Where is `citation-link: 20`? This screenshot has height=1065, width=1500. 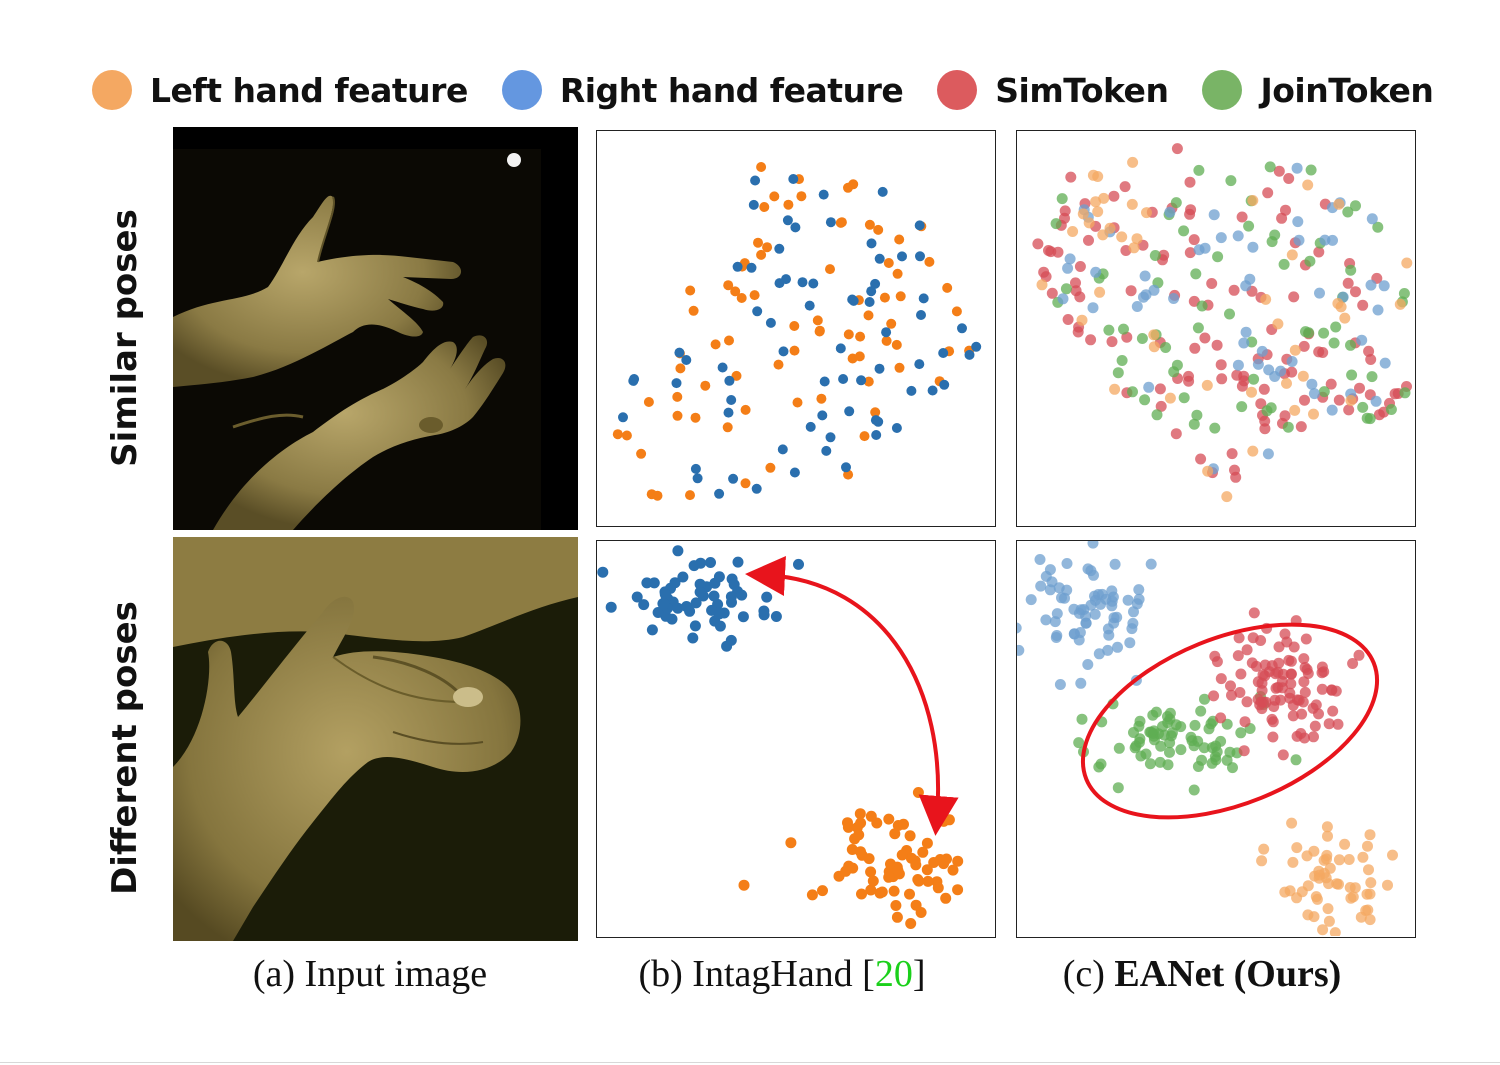
citation-link: 20 is located at coordinates (893, 974).